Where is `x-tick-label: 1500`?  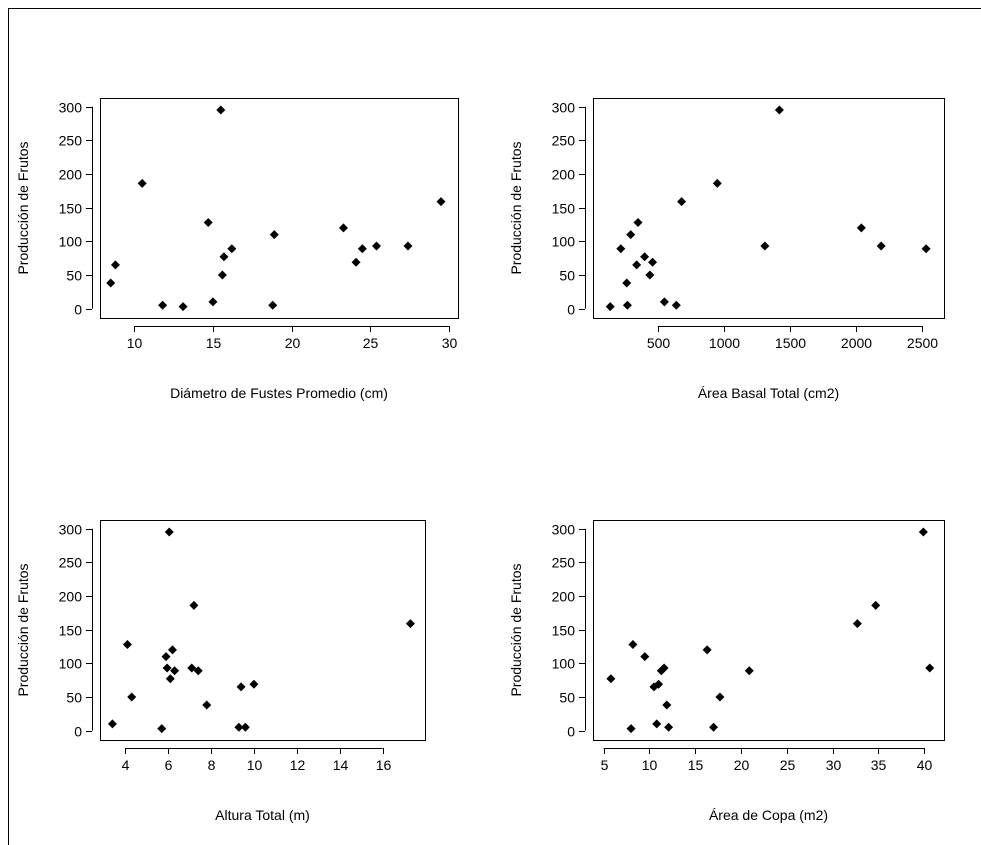 x-tick-label: 1500 is located at coordinates (790, 343).